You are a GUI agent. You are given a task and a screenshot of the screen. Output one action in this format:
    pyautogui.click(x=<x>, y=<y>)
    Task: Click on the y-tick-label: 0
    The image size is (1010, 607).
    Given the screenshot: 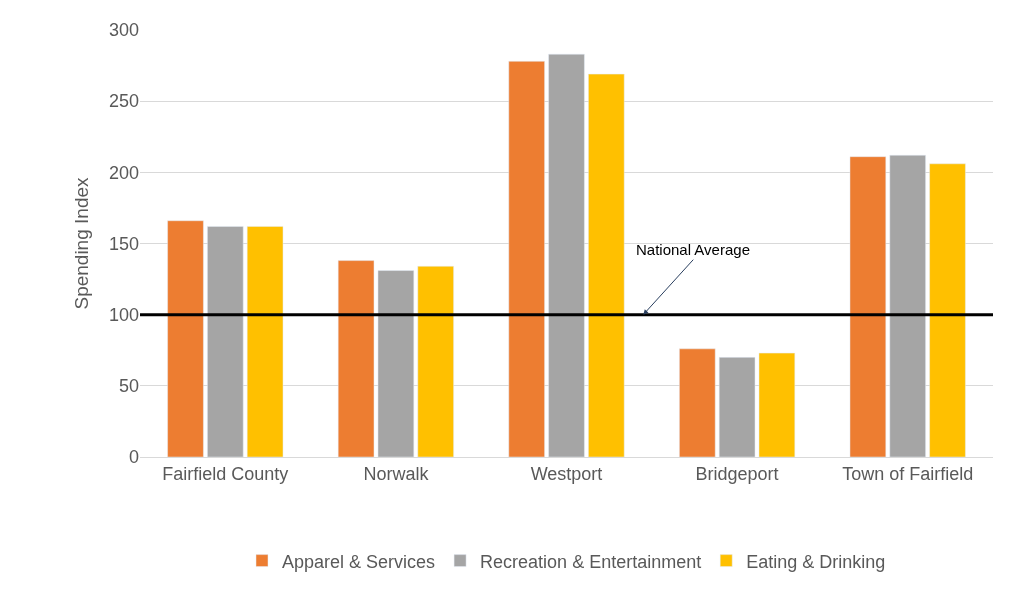 What is the action you would take?
    pyautogui.click(x=133, y=457)
    